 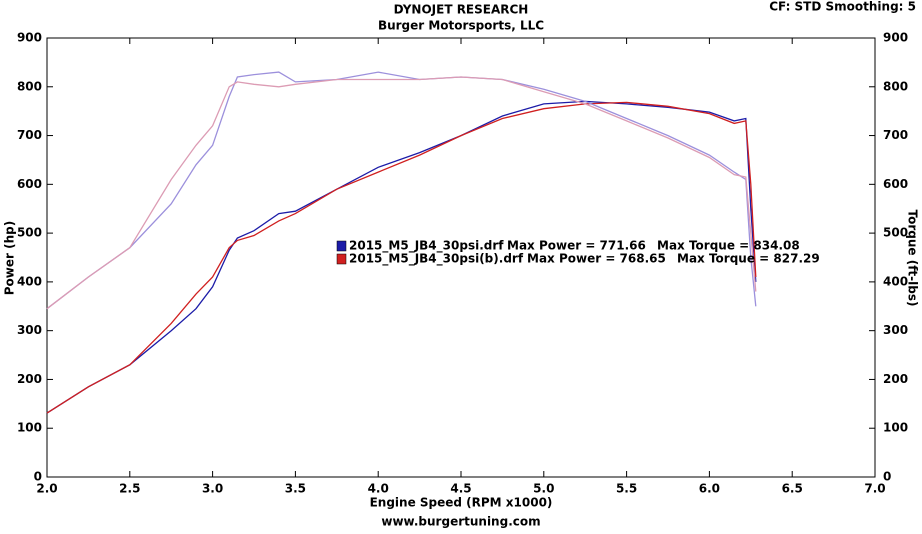 I want to click on x-tick-label: 6.0, so click(x=709, y=489).